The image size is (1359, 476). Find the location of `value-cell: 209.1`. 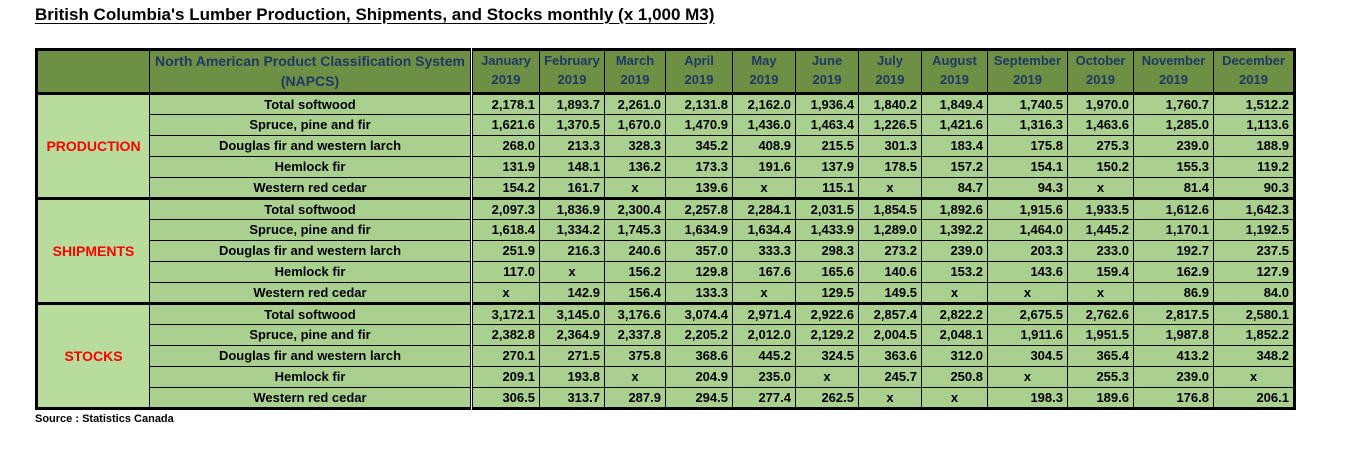

value-cell: 209.1 is located at coordinates (505, 376).